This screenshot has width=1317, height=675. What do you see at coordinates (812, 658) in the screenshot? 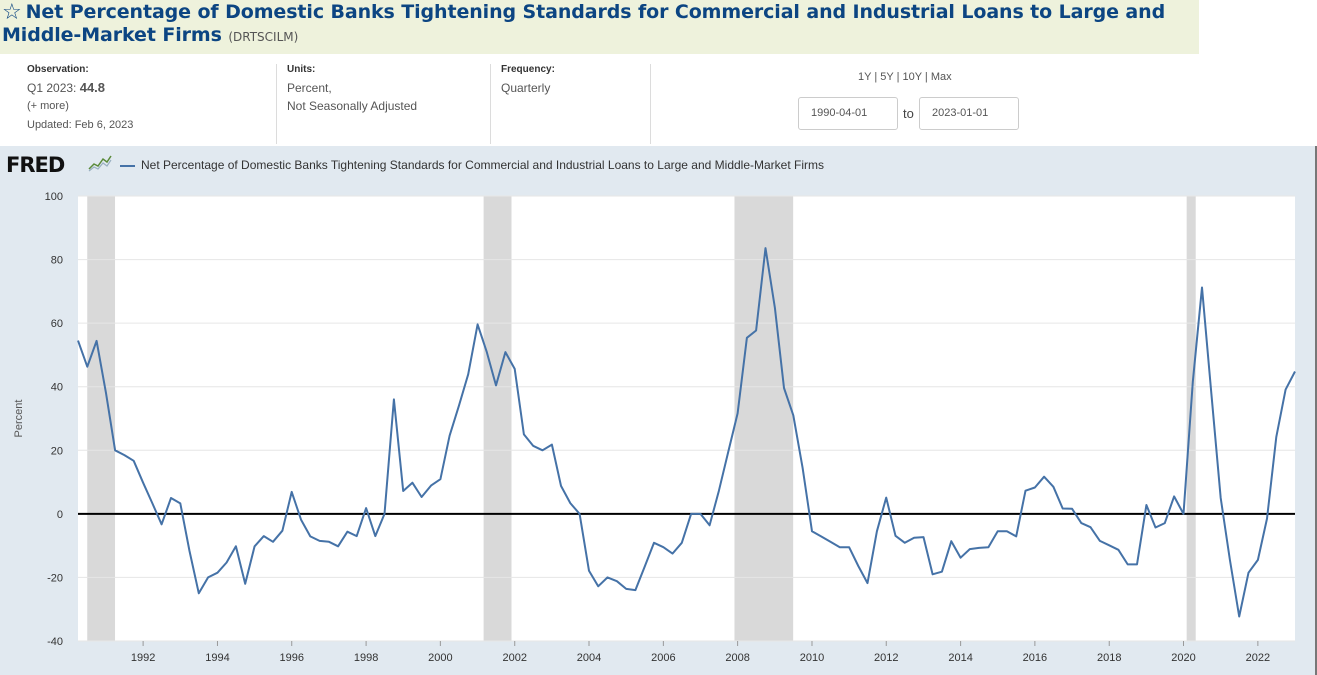
I see `x-tick-label: 2010` at bounding box center [812, 658].